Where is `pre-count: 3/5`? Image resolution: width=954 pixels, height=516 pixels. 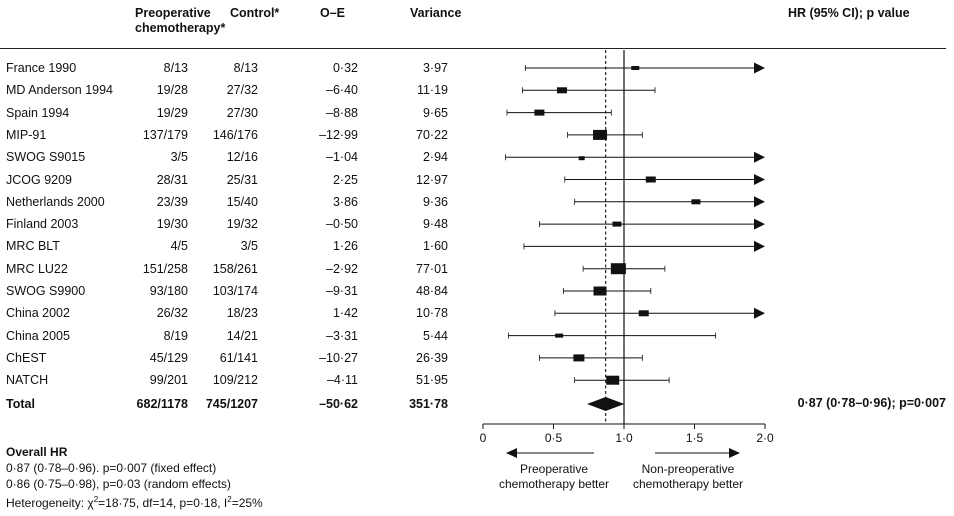 pre-count: 3/5 is located at coordinates (179, 157).